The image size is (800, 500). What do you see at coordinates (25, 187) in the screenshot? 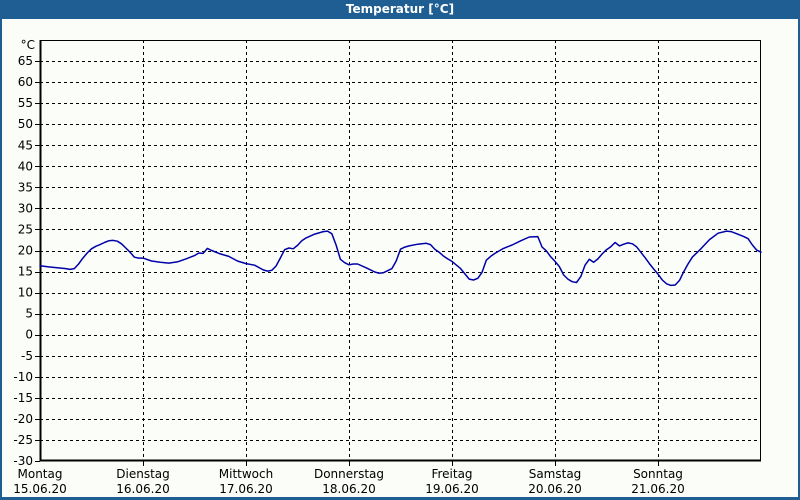
I see `y-tick-label: 35` at bounding box center [25, 187].